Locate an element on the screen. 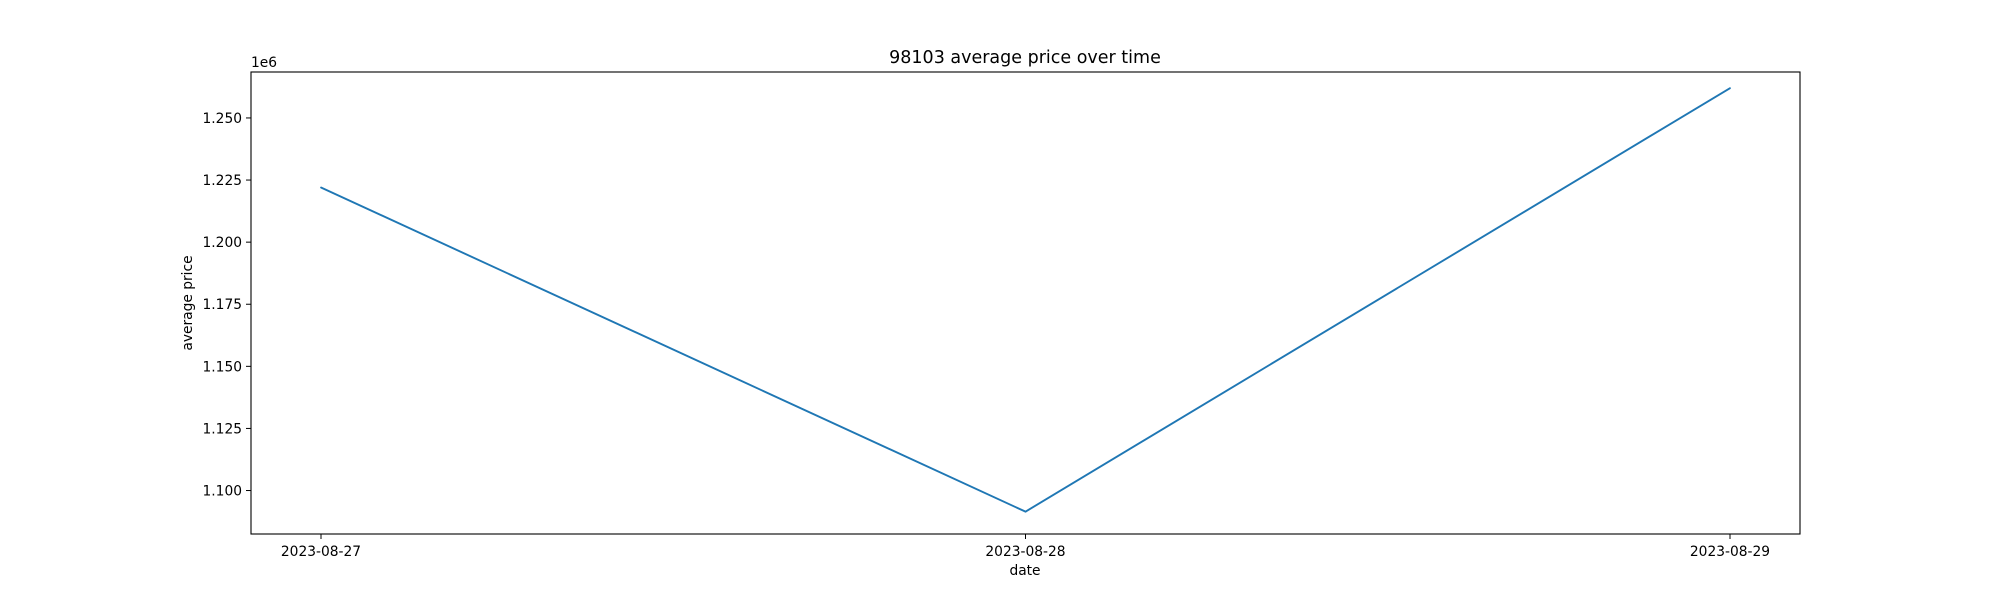 This screenshot has height=600, width=2000. x-axis-label: date is located at coordinates (1024, 571).